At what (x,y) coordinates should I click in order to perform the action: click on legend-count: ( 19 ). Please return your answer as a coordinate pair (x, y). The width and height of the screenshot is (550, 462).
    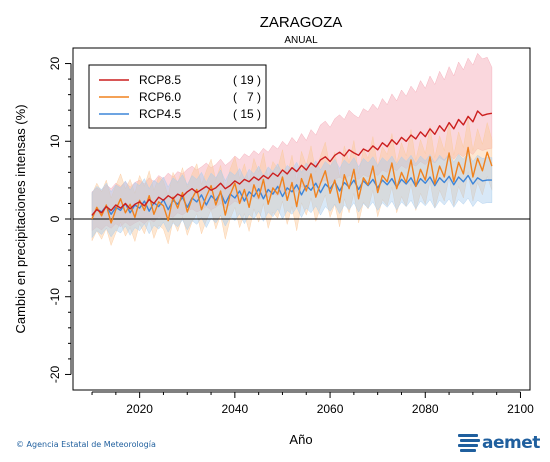
    Looking at the image, I should click on (247, 80).